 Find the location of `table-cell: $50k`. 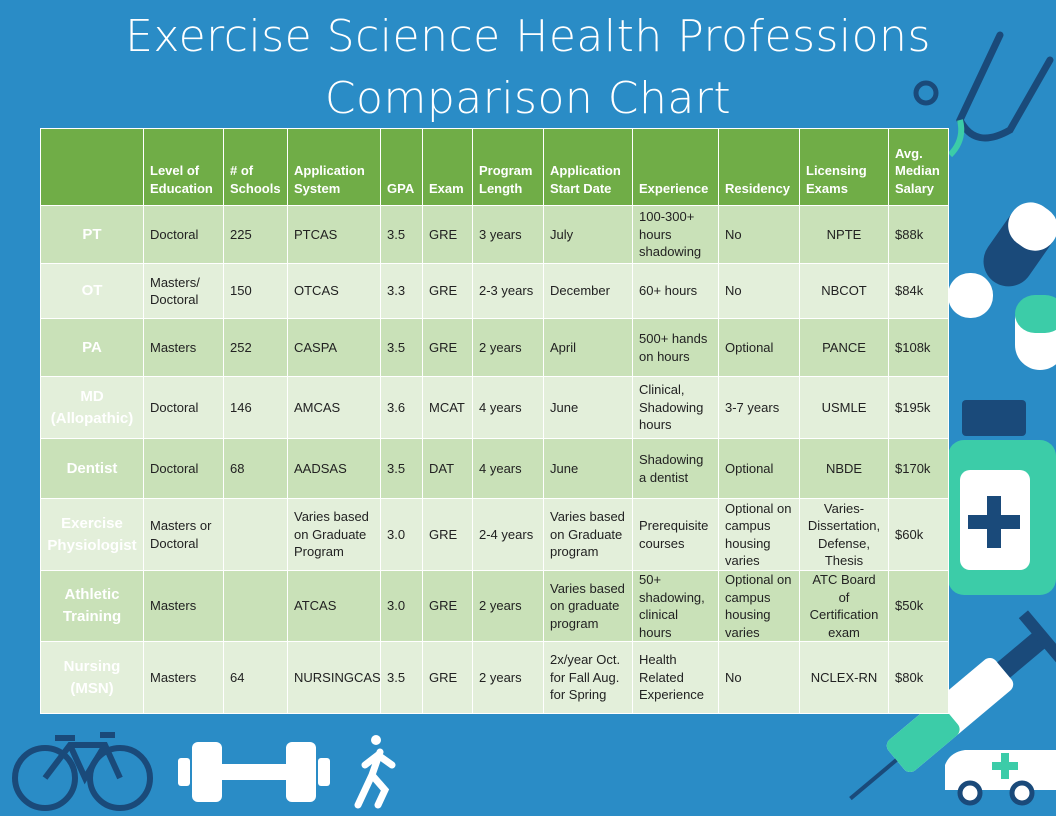

table-cell: $50k is located at coordinates (918, 606).